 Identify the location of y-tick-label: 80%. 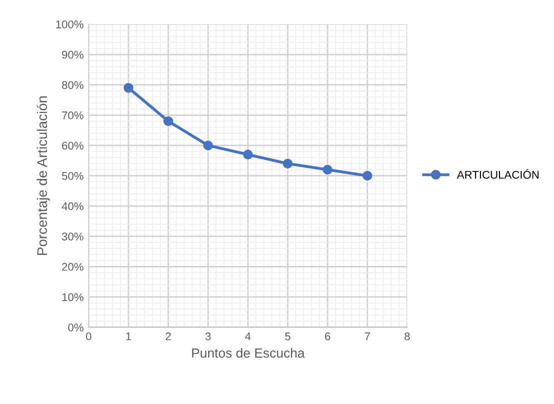
(73, 85).